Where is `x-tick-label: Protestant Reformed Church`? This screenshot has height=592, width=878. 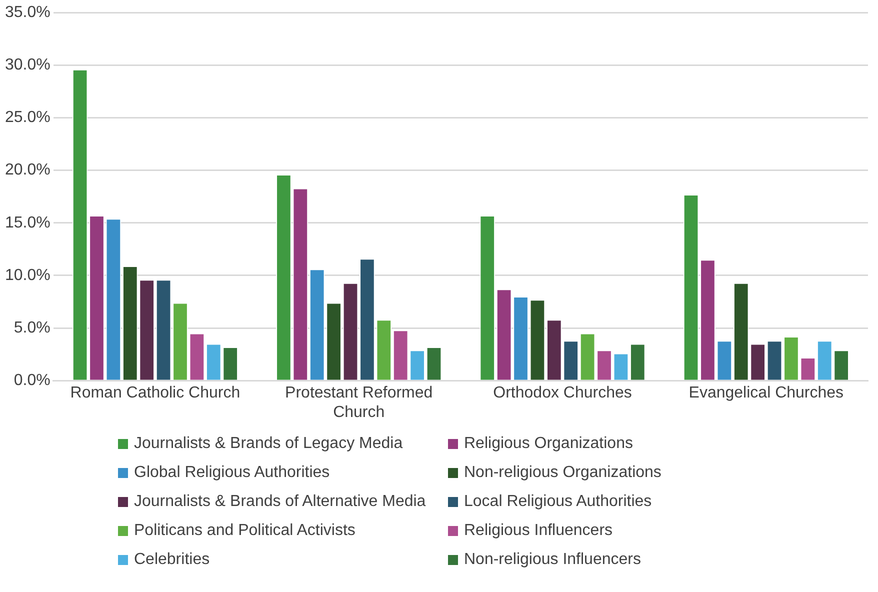
x-tick-label: Protestant Reformed Church is located at coordinates (359, 402).